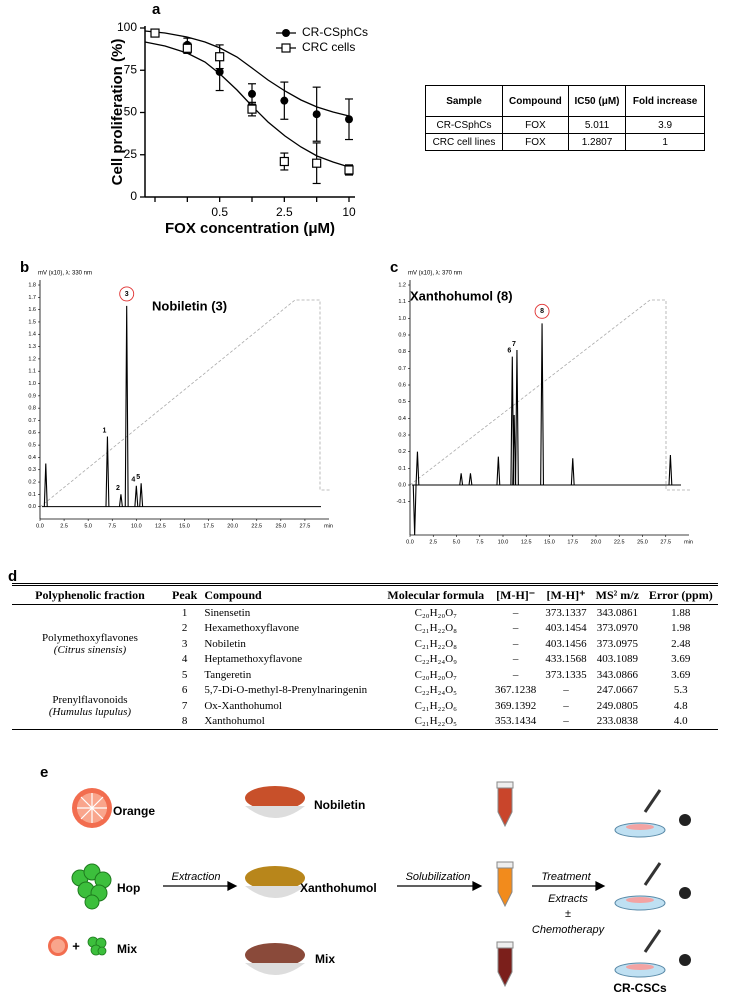  What do you see at coordinates (32, 384) in the screenshot?
I see `y-tick-label: 1.0` at bounding box center [32, 384].